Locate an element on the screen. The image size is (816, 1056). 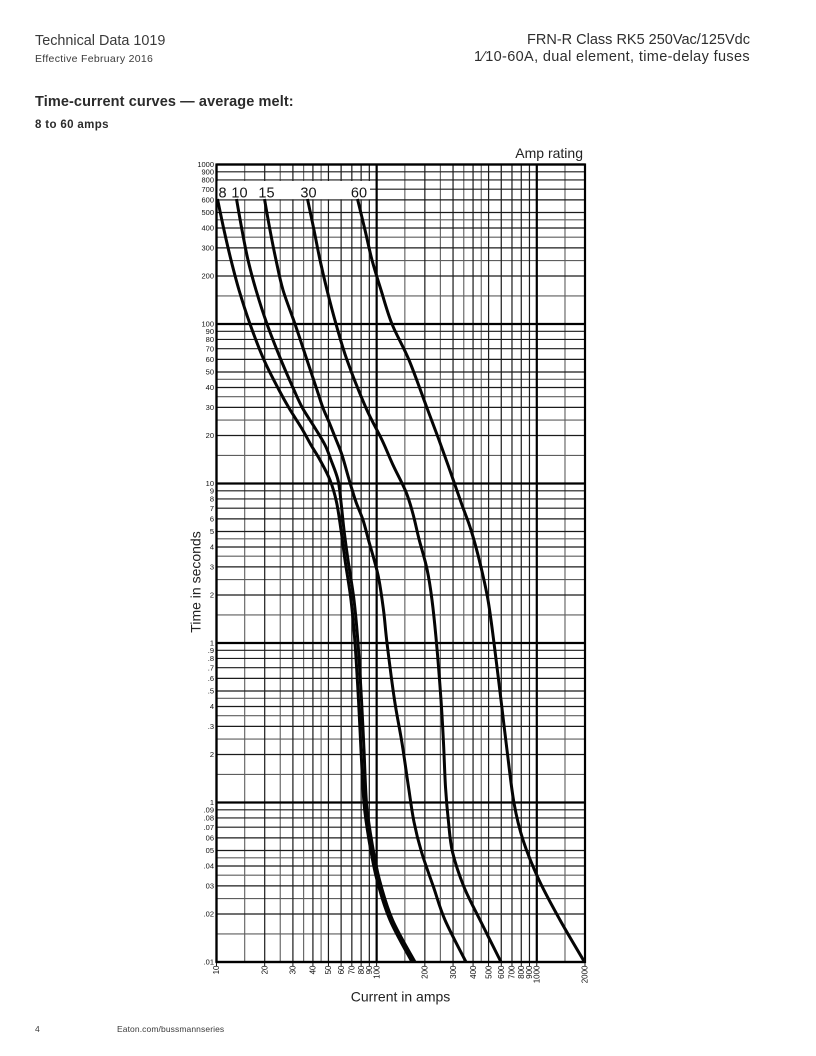
svg-text: .04 is located at coordinates (209, 866).